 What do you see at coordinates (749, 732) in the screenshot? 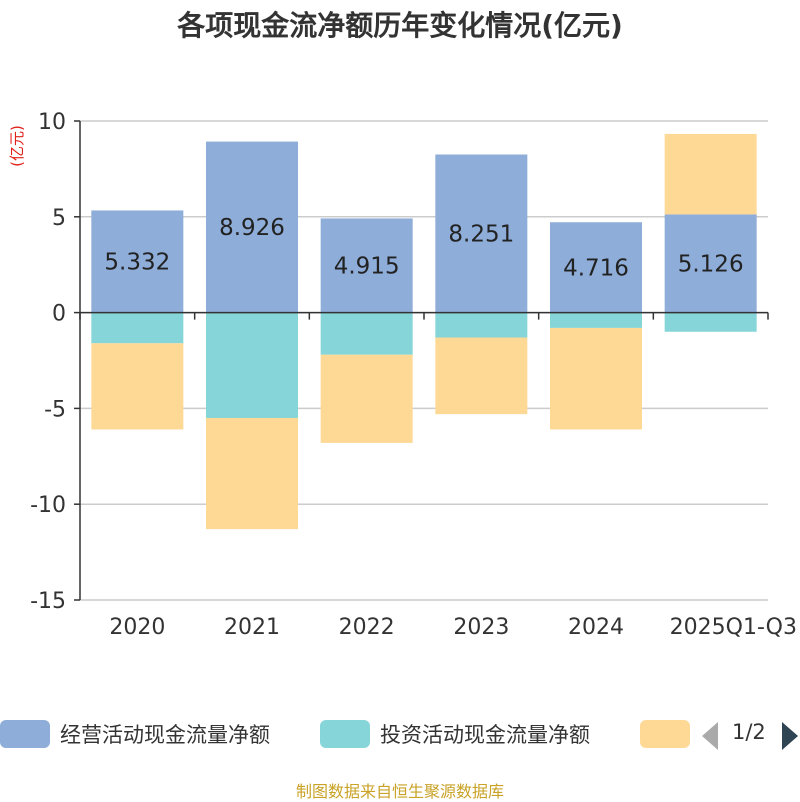
I see `legend-page-indicator: 1/2` at bounding box center [749, 732].